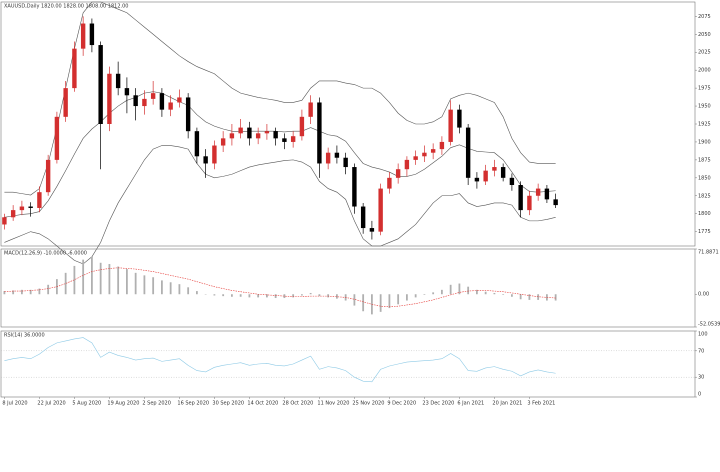 The image size is (720, 472). Describe the element at coordinates (228, 404) in the screenshot. I see `x-tick-label: 30 Sep 2020` at that location.